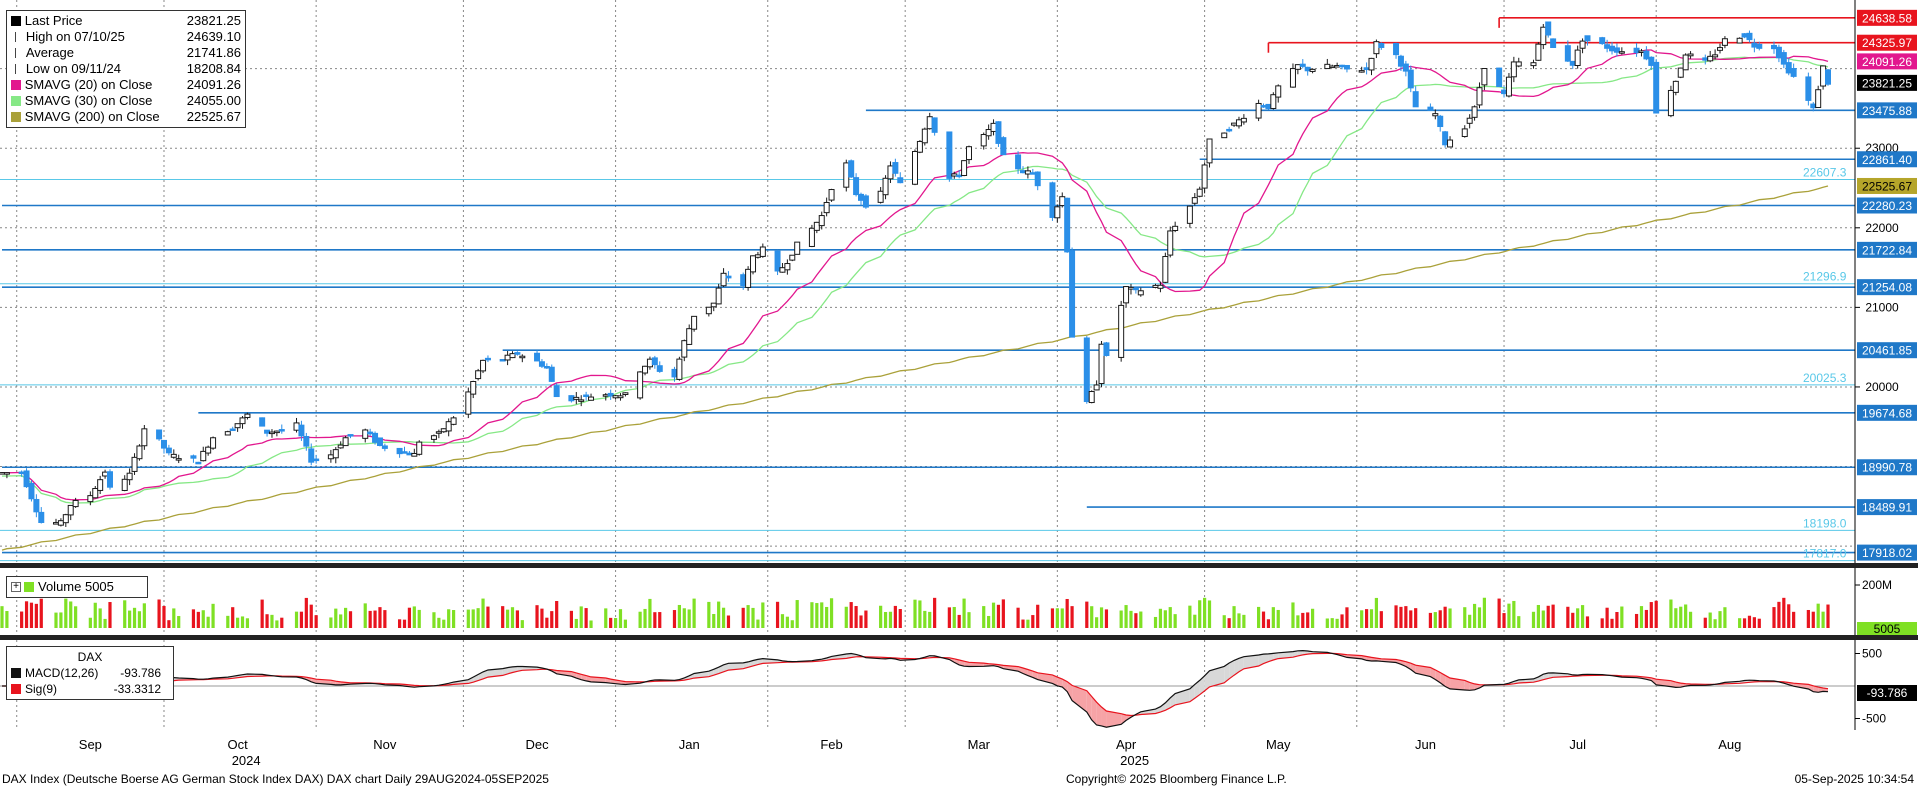 This screenshot has height=789, width=1918. Describe the element at coordinates (831, 744) in the screenshot. I see `month-label: Feb` at that location.